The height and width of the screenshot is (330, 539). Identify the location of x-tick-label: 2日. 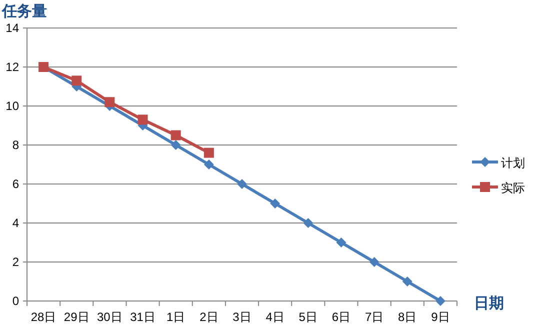
(209, 317).